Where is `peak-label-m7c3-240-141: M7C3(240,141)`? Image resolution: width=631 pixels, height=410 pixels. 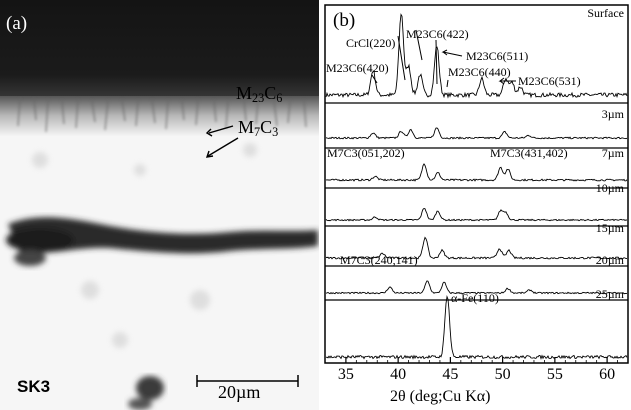 peak-label-m7c3-240-141: M7C3(240,141) is located at coordinates (379, 260).